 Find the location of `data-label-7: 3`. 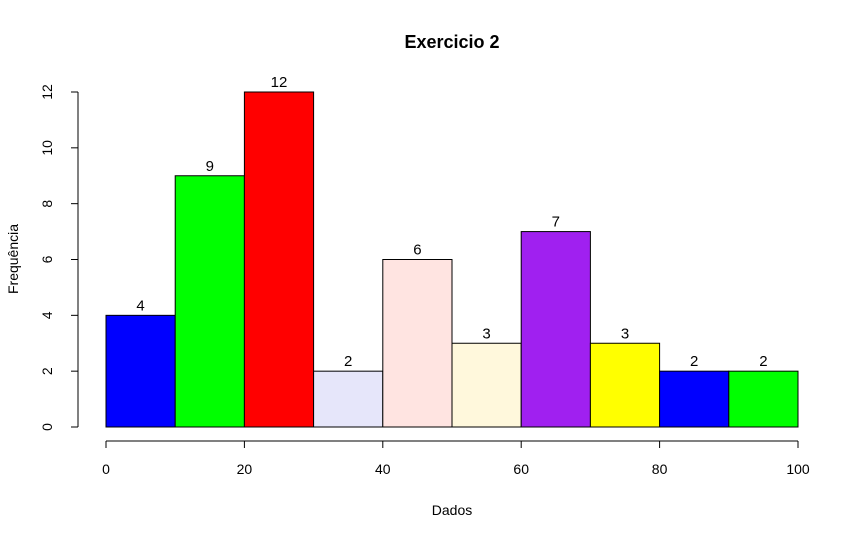

data-label-7: 3 is located at coordinates (625, 333).